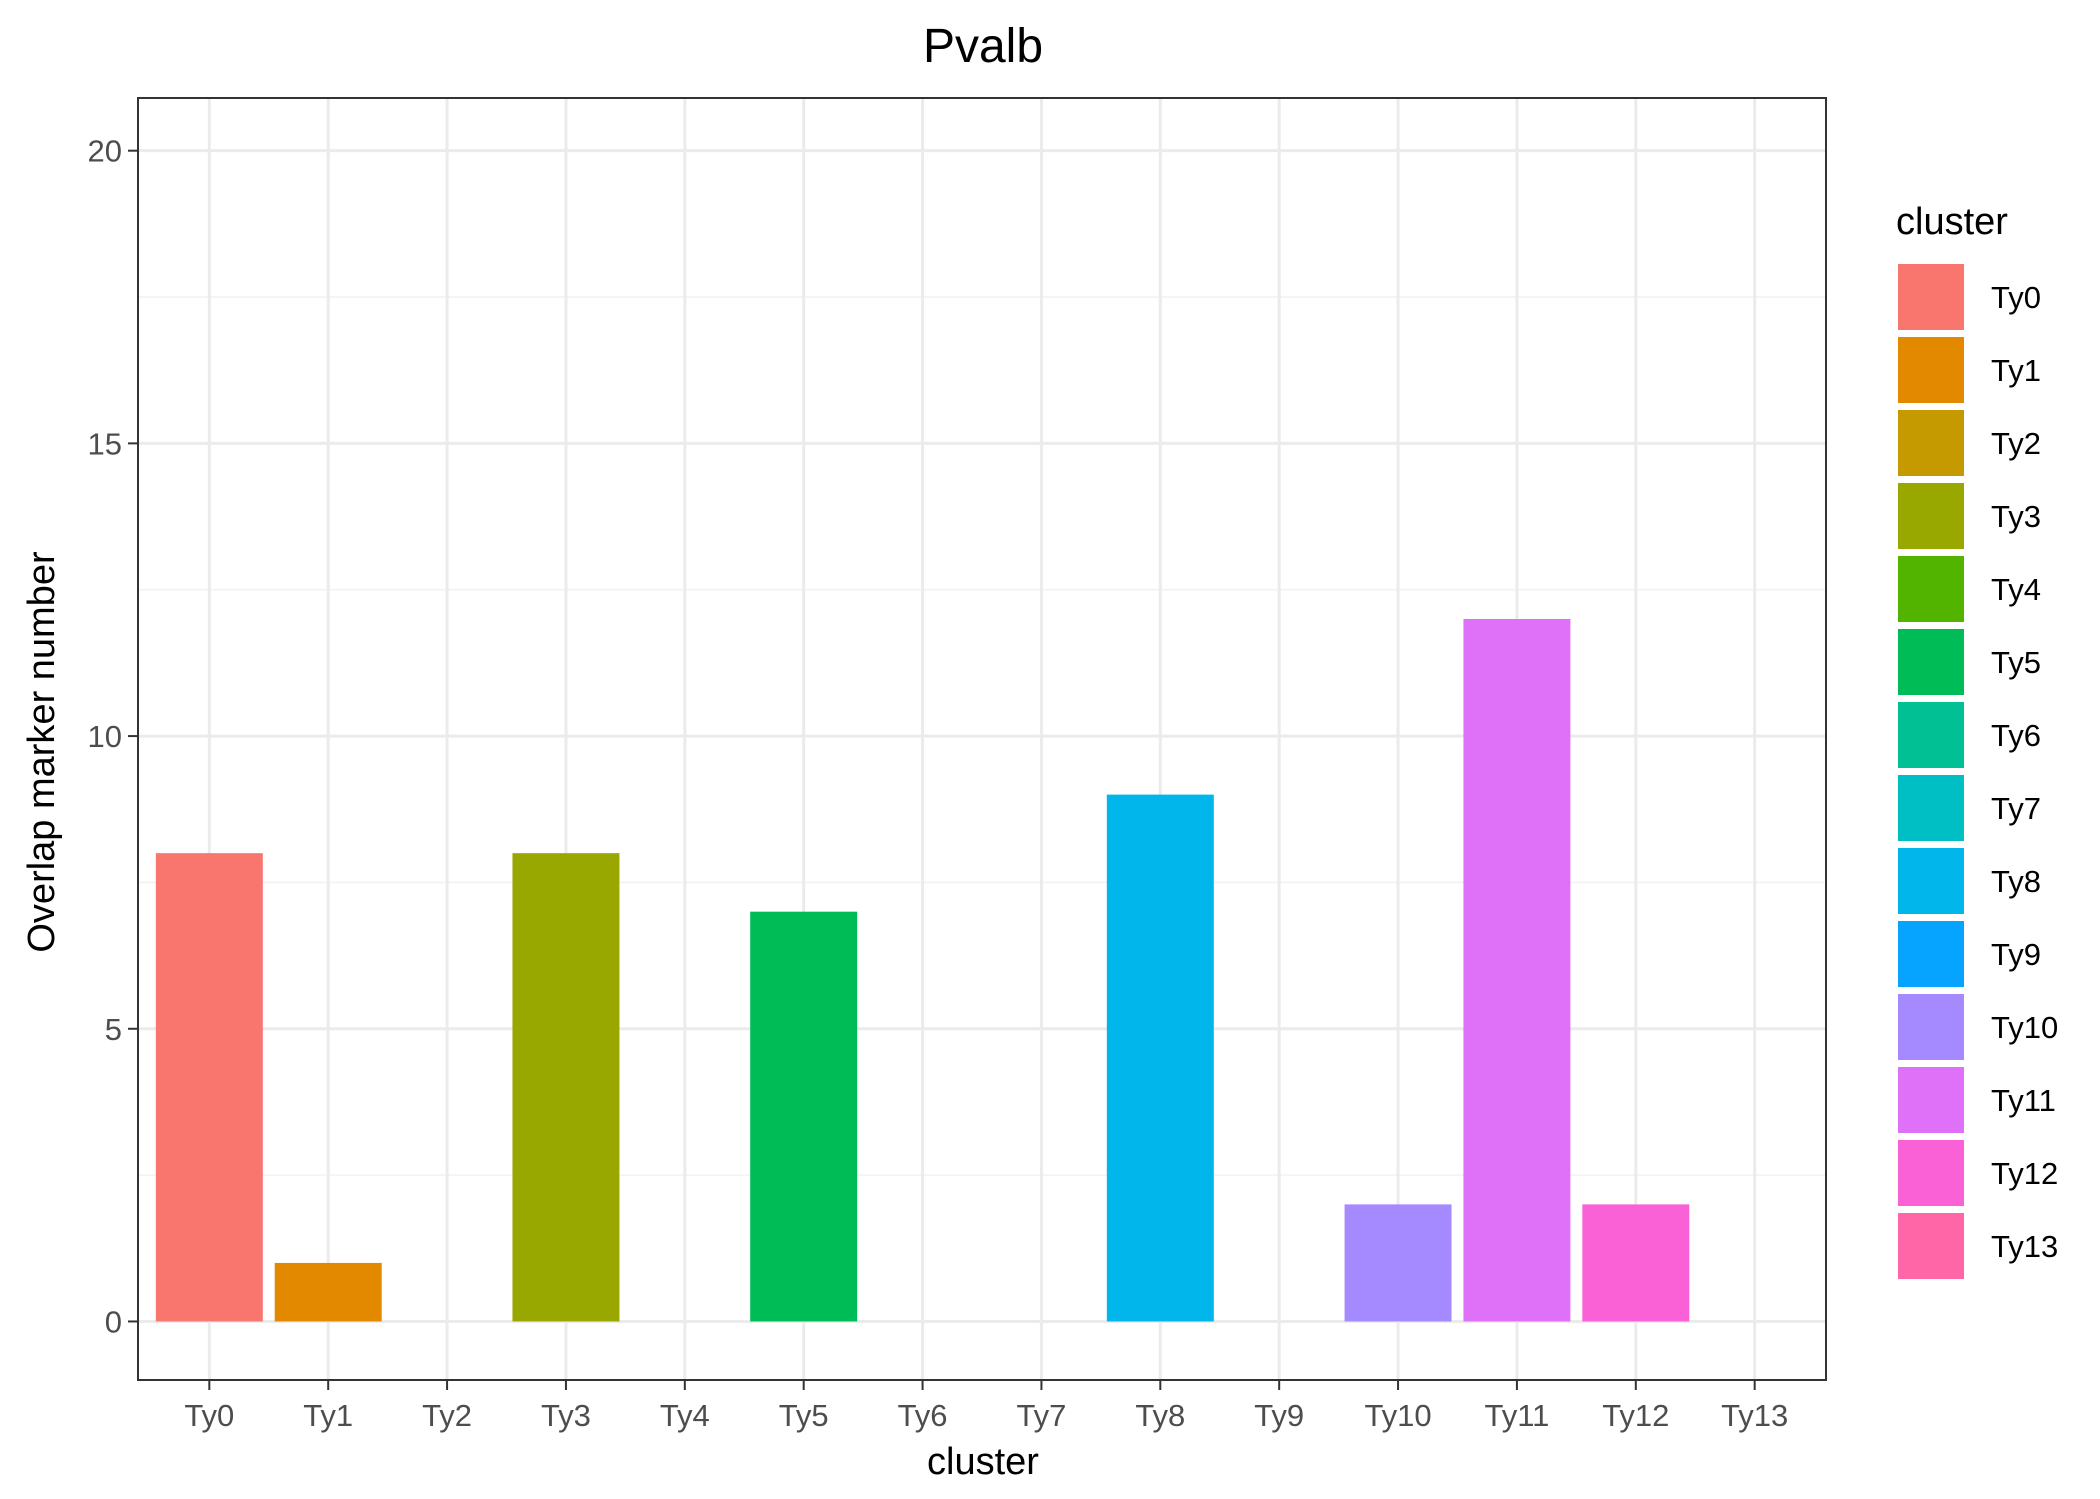 The image size is (2100, 1499). I want to click on legend-label-Ty2: Ty2, so click(2016, 443).